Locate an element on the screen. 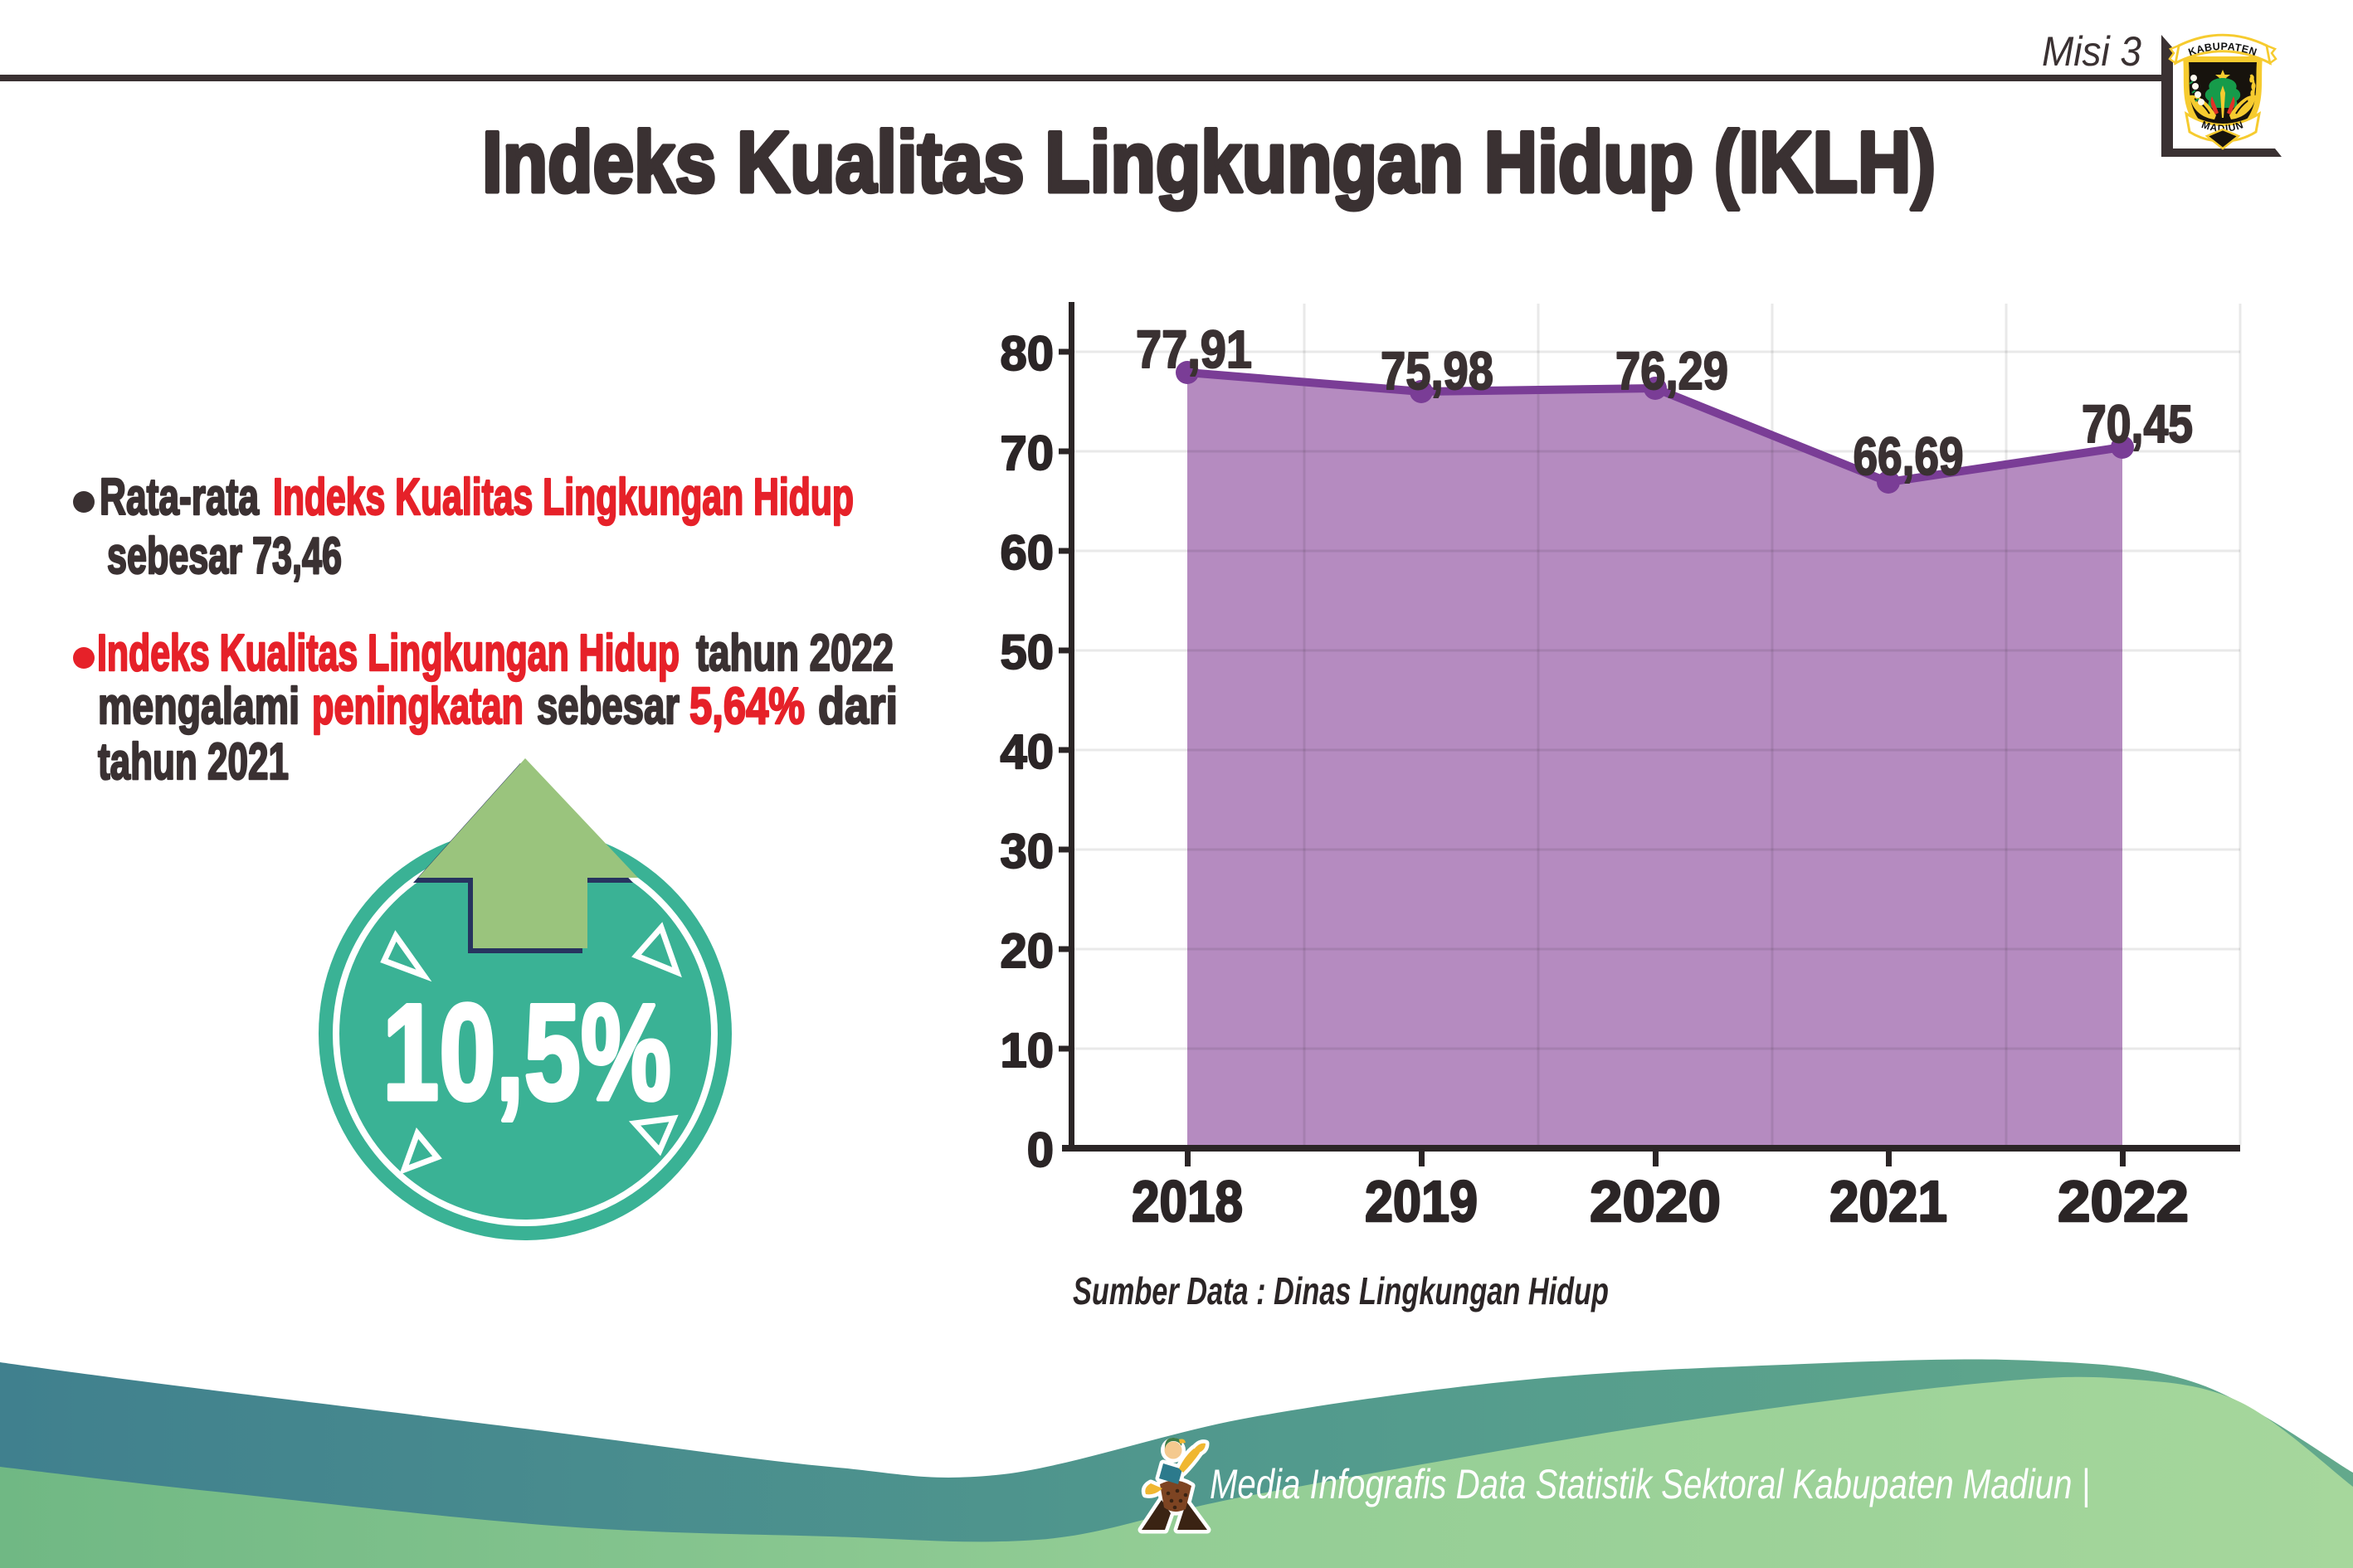 Image resolution: width=2353 pixels, height=1568 pixels. svg-text: tahun 2021 is located at coordinates (193, 762).